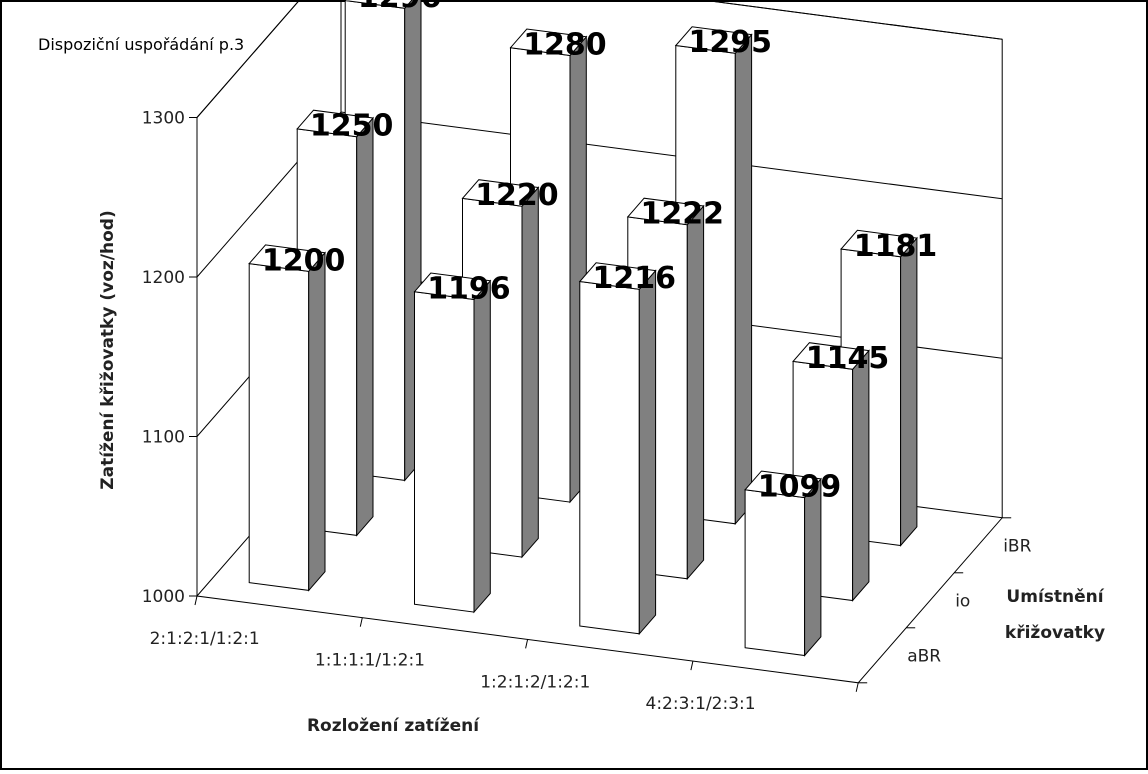 The width and height of the screenshot is (1148, 774). I want to click on bar-value-label: 1216, so click(635, 278).